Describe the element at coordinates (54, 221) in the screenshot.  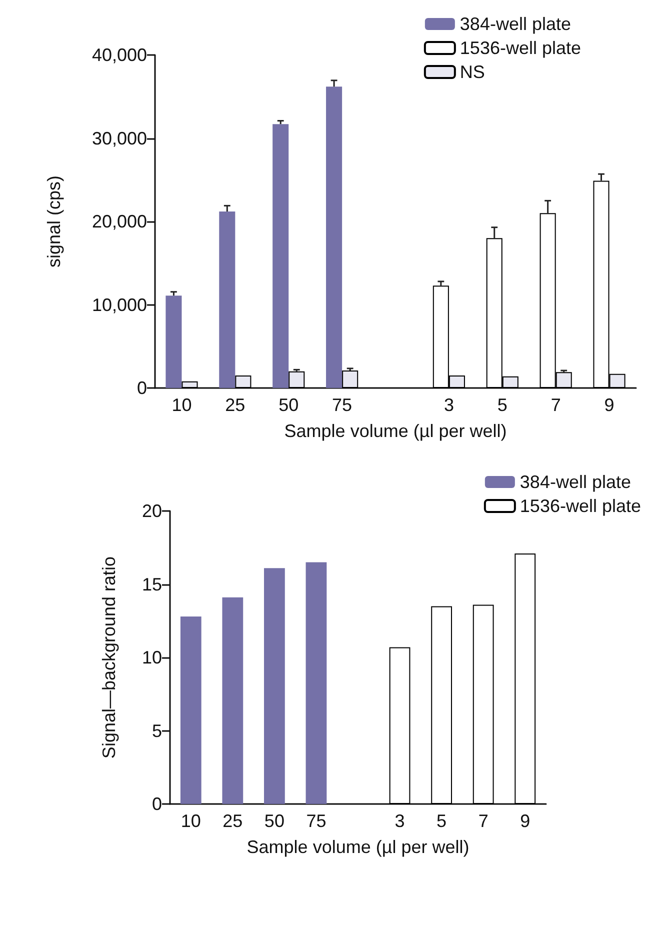
I see `y-axis-title: signal (cps)` at that location.